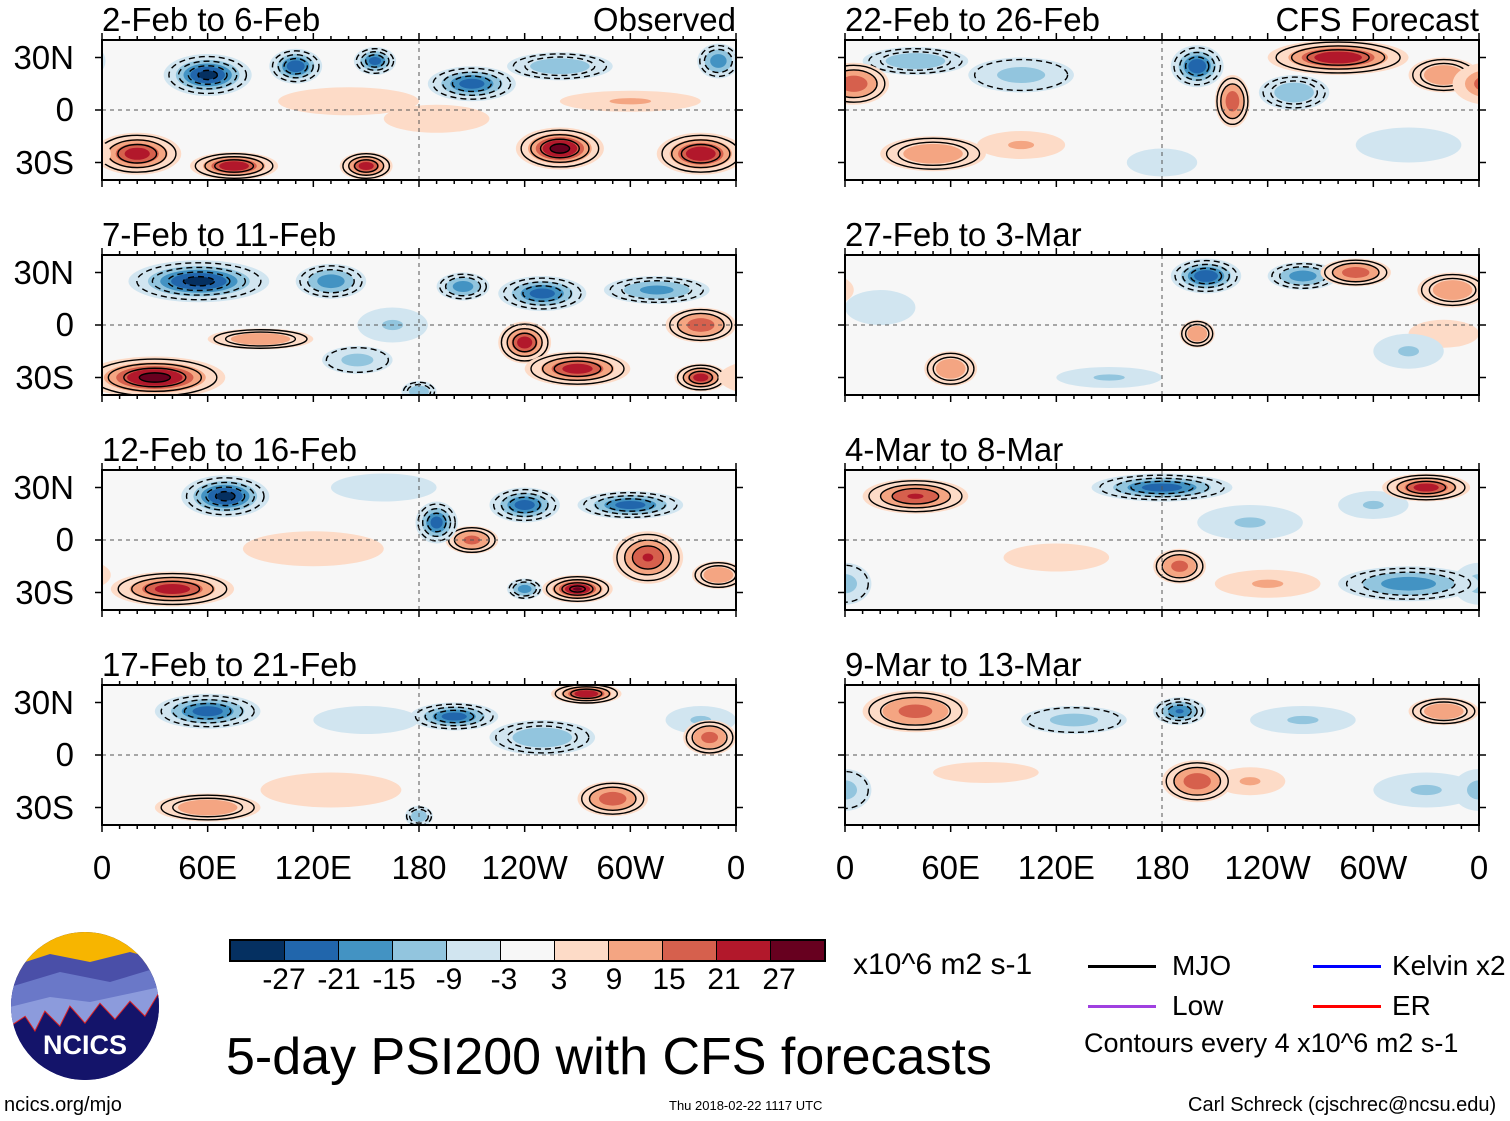  I want to click on colorbar-tick-label: -27, so click(284, 979).